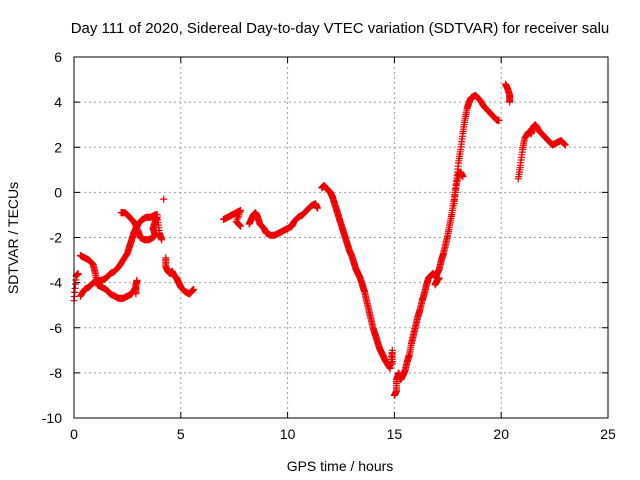  What do you see at coordinates (56, 283) in the screenshot?
I see `y-tick-label: -4` at bounding box center [56, 283].